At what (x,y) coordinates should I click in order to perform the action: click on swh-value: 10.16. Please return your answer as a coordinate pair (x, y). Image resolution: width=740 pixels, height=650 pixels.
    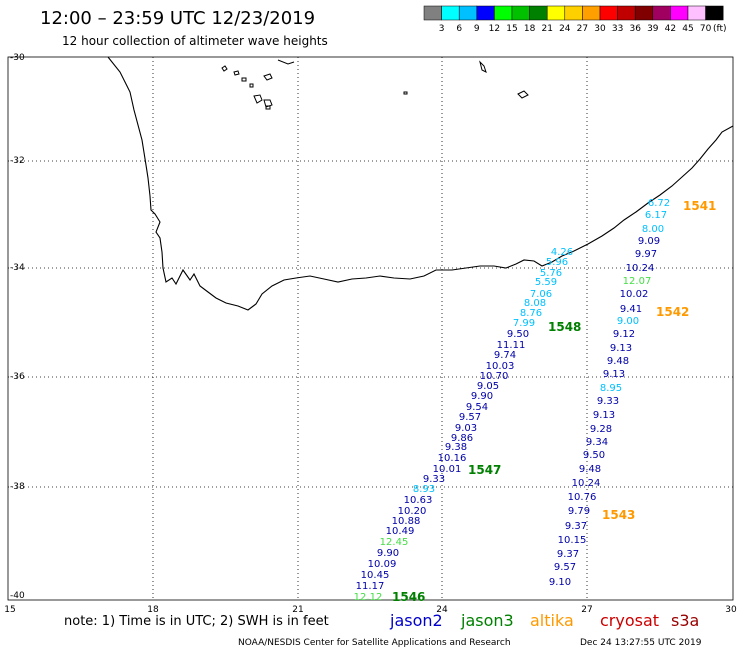
    Looking at the image, I should click on (452, 458).